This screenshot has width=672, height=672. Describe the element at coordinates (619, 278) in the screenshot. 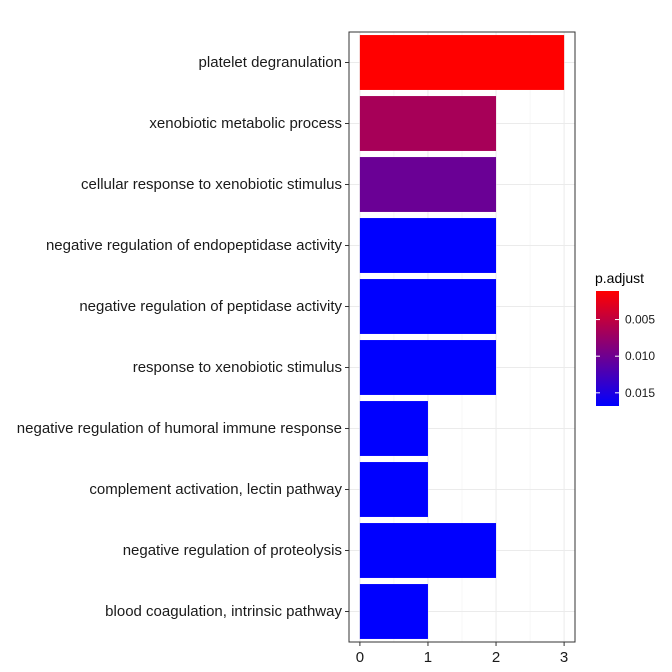

I see `legend-title: p.adjust` at that location.